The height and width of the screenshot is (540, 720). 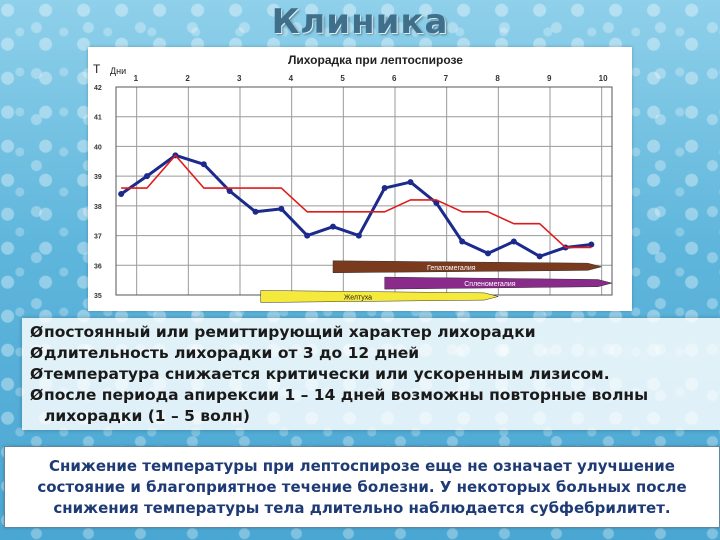 I want to click on slide-title: Клиника, so click(x=360, y=22).